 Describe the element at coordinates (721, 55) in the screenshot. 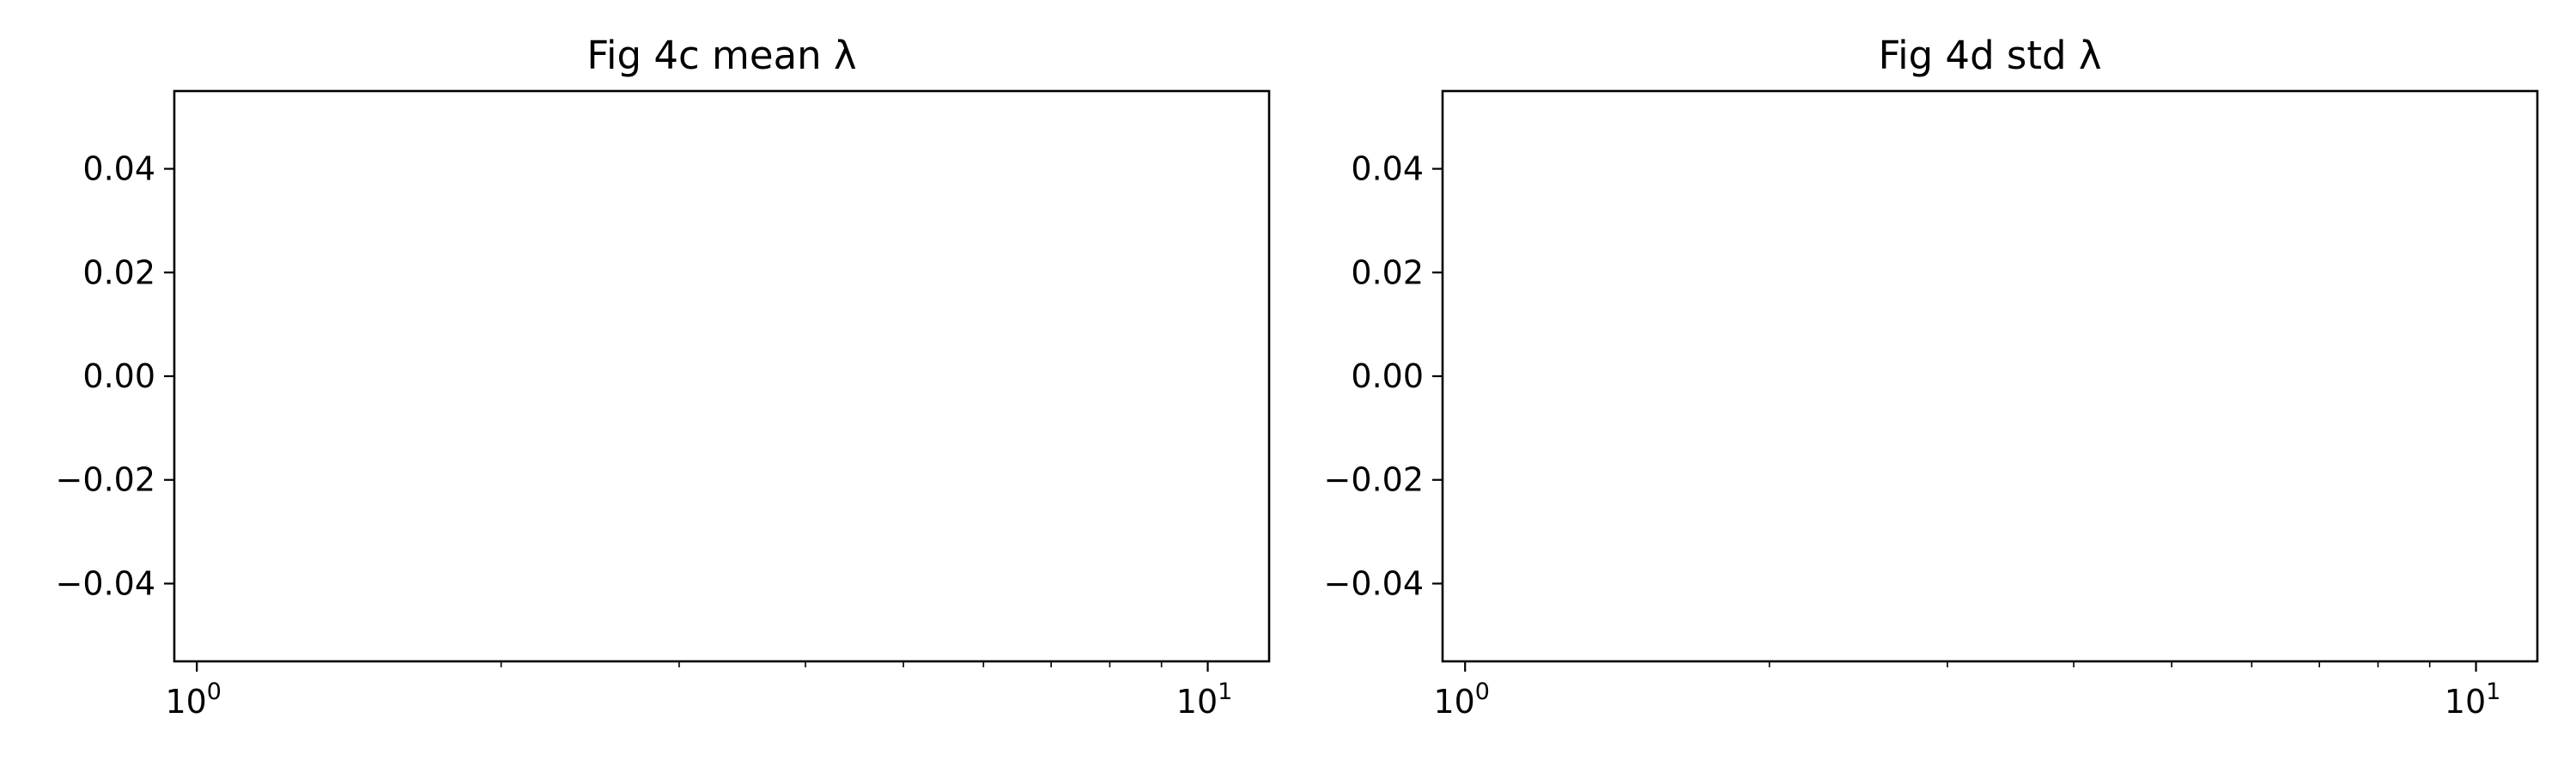

I see `chart-title: Fig 4c mean λ` at that location.